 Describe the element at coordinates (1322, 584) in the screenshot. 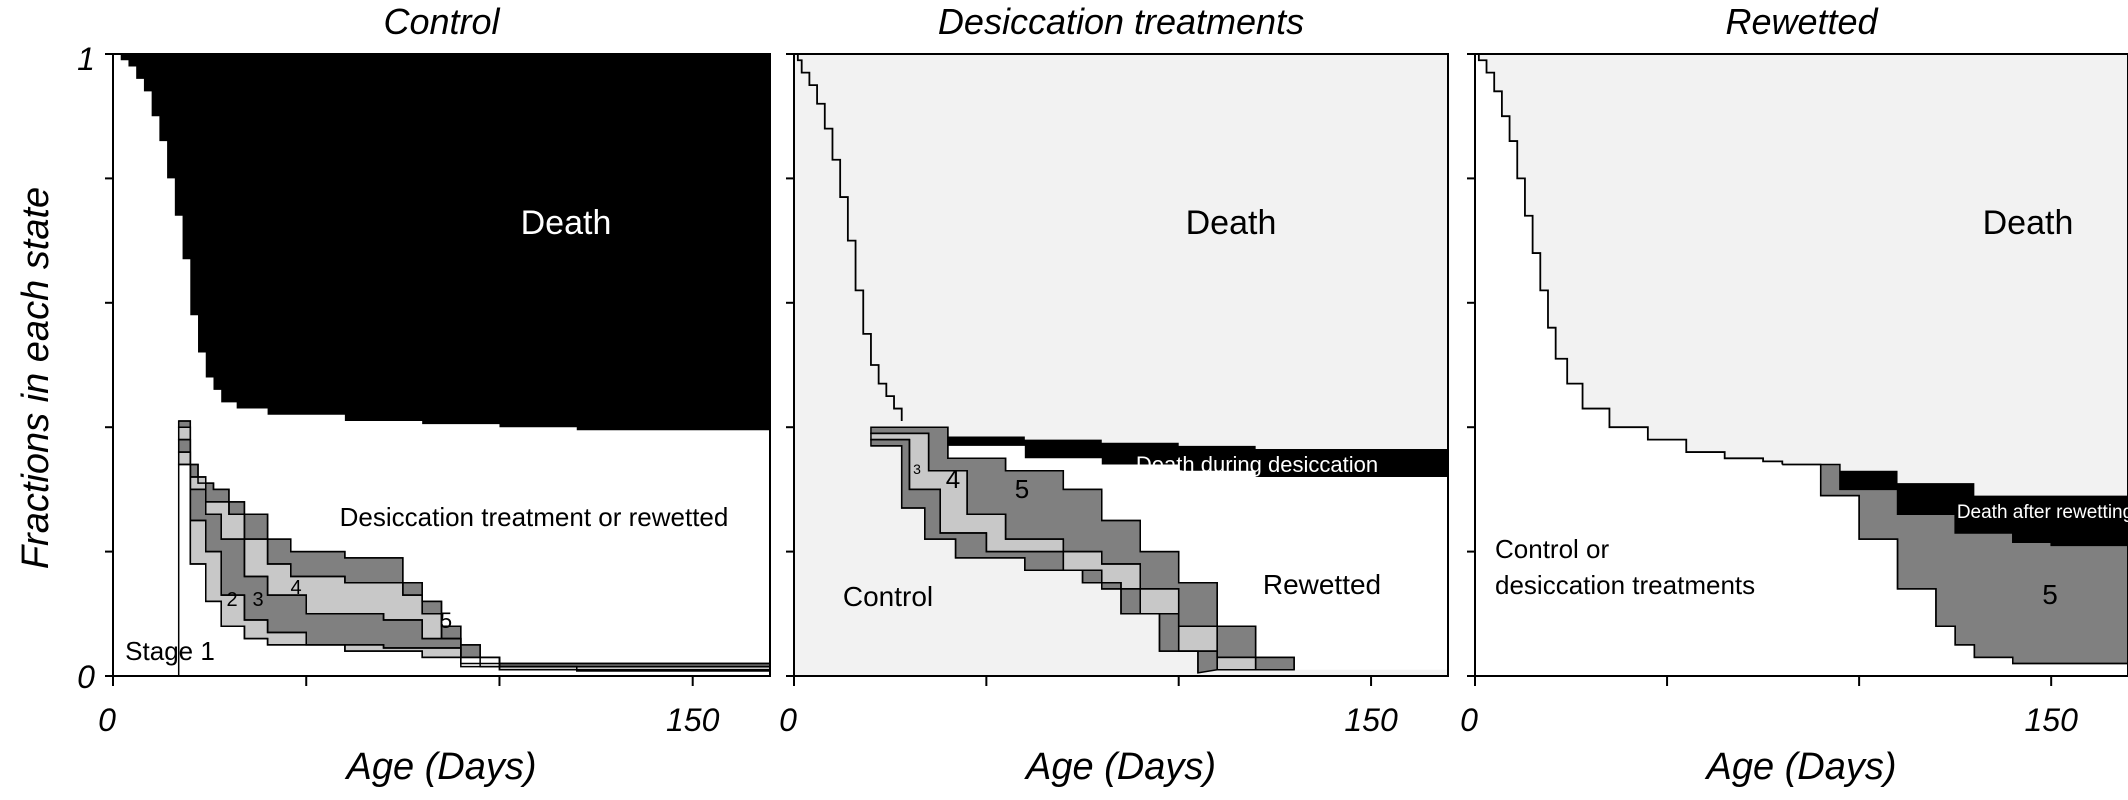

I see `rewetted-label: Rewetted` at that location.